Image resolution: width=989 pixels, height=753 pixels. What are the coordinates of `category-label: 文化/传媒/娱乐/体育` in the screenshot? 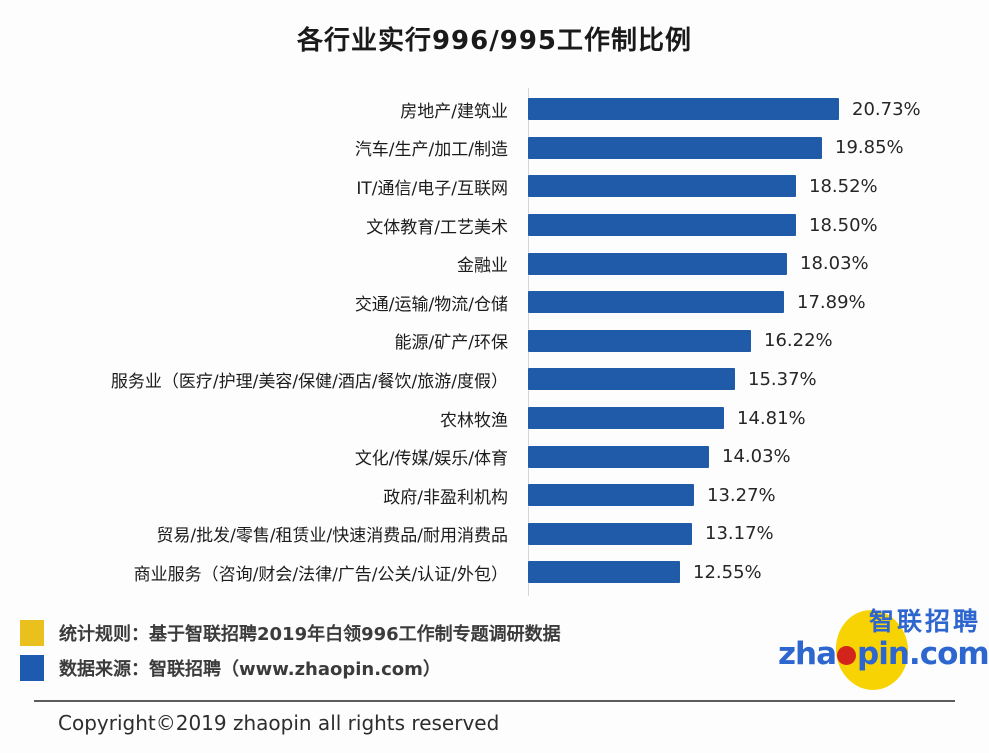 It's located at (431, 459).